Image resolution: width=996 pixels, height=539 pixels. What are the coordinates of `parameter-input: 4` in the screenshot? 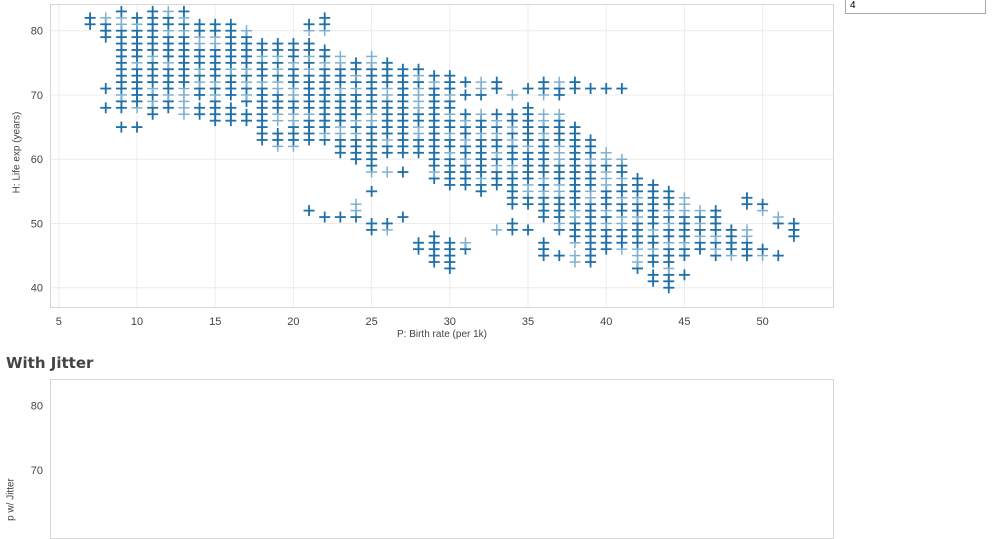 It's located at (915, 7).